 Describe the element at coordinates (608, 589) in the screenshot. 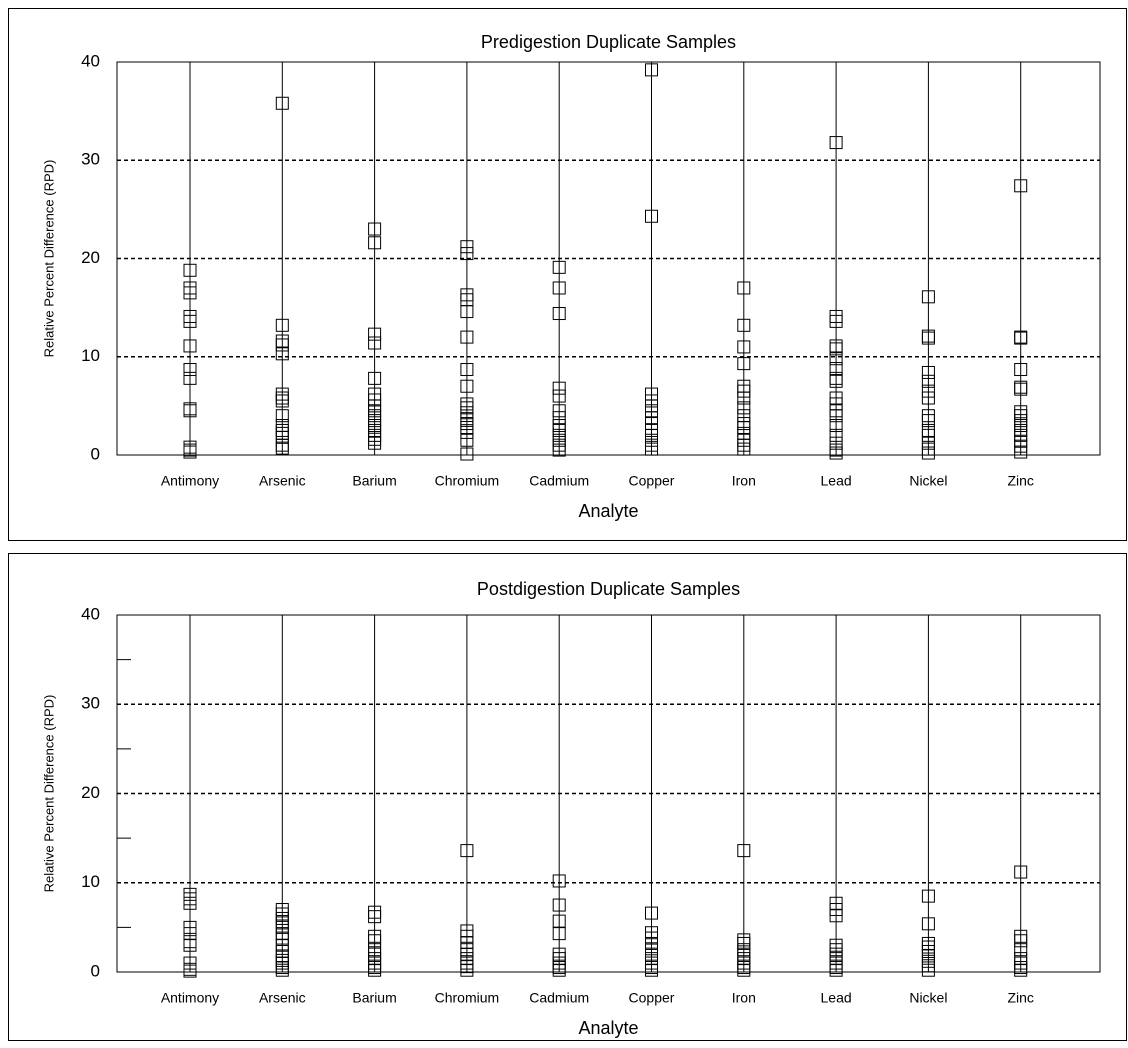

I see `chart-title: Postdigestion Duplicate Samples` at that location.